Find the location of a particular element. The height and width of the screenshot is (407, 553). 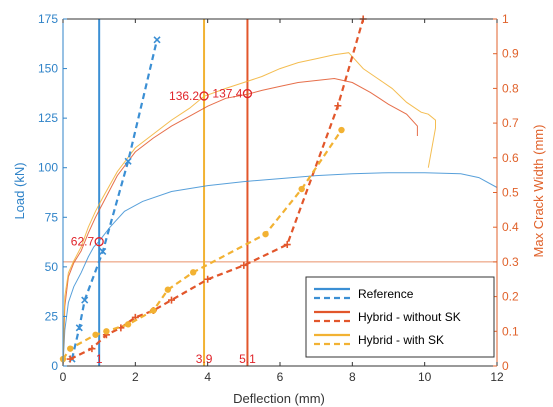

y-right-tick-label: 0.7 is located at coordinates (510, 123).